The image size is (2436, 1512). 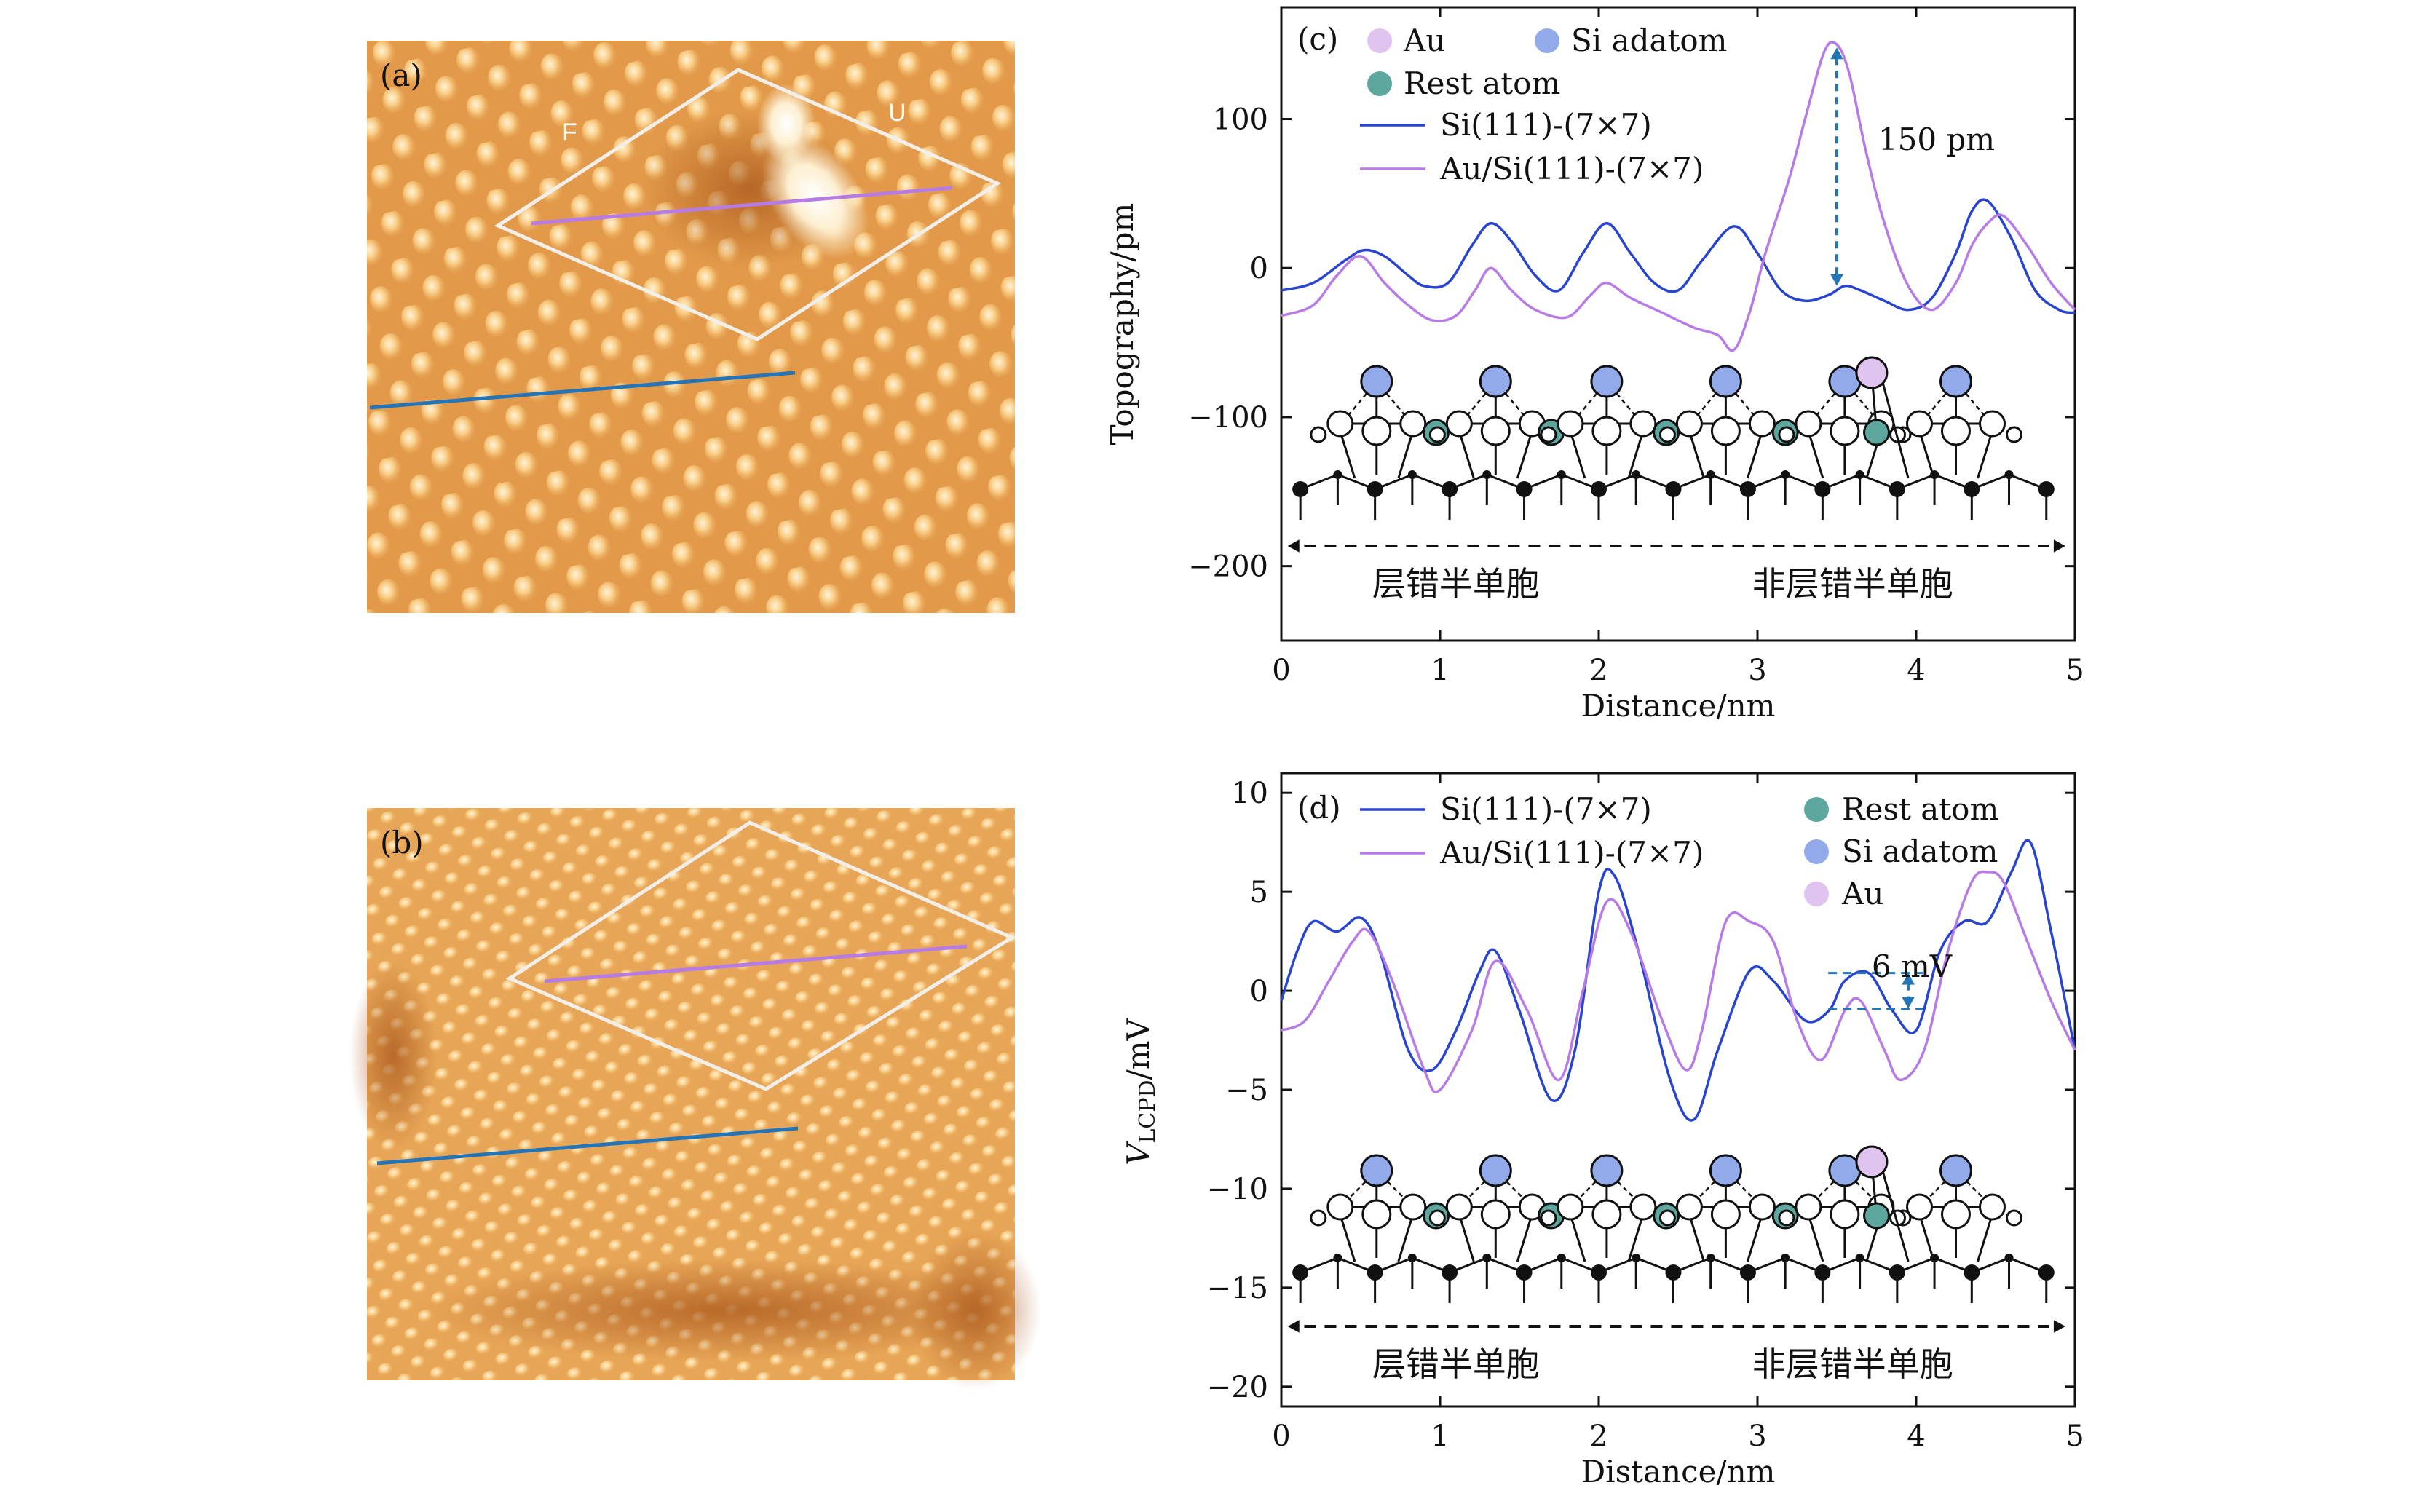 I want to click on series-line-au, so click(x=1678, y=196).